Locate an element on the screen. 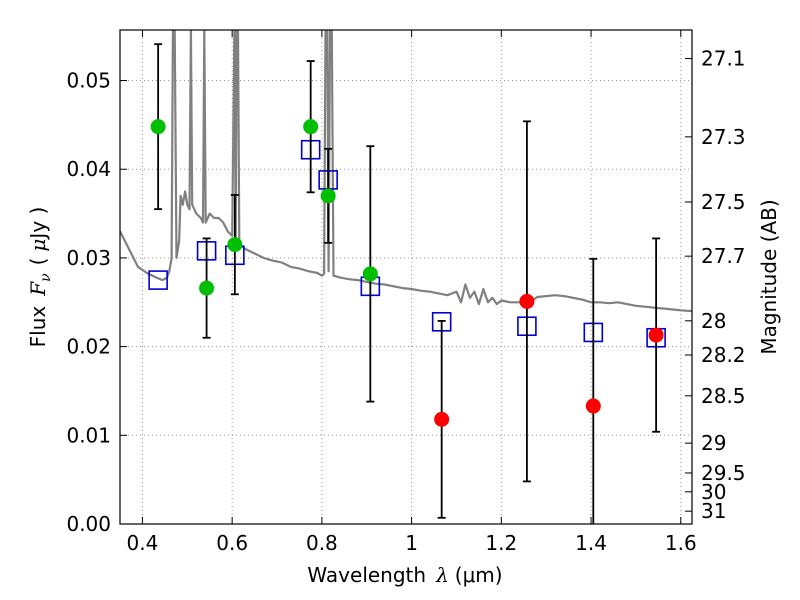 This screenshot has height=600, width=800. y2-tick-label: 27.1 is located at coordinates (723, 59).